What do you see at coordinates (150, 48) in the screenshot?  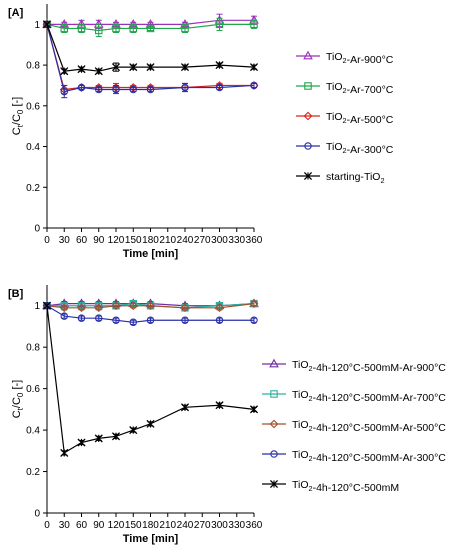 I see `panelA-series-5-line` at bounding box center [150, 48].